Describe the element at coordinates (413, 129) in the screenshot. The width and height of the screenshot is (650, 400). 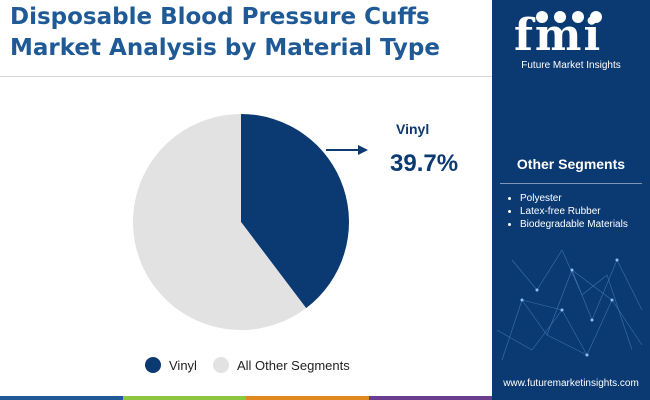
I see `callout-label: Vinyl` at that location.